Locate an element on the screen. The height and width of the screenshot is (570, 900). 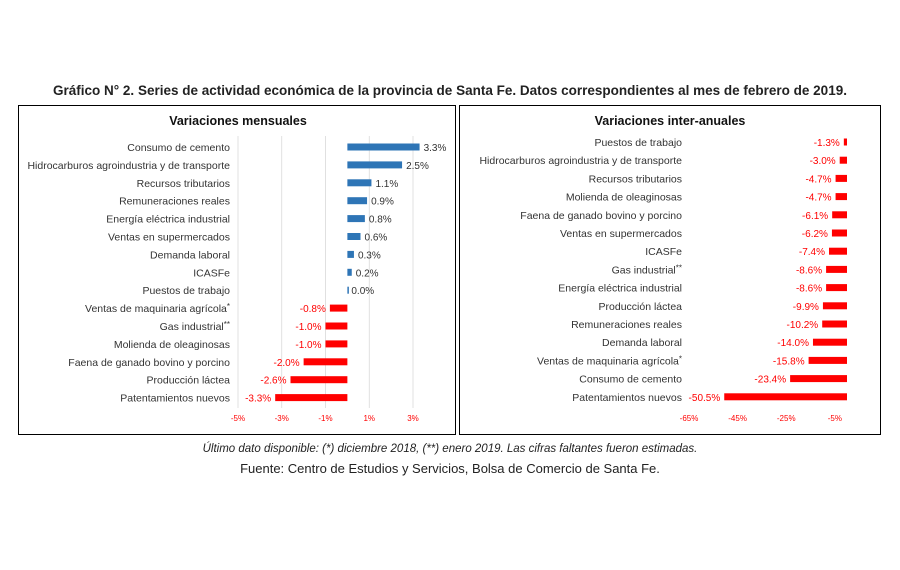
category-name: Patentamientos nuevos is located at coordinates (175, 399).